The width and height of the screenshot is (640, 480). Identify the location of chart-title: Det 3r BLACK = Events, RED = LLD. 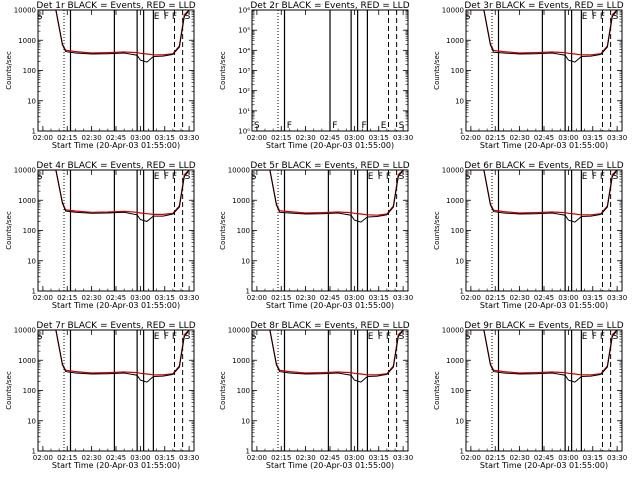
(543, 6).